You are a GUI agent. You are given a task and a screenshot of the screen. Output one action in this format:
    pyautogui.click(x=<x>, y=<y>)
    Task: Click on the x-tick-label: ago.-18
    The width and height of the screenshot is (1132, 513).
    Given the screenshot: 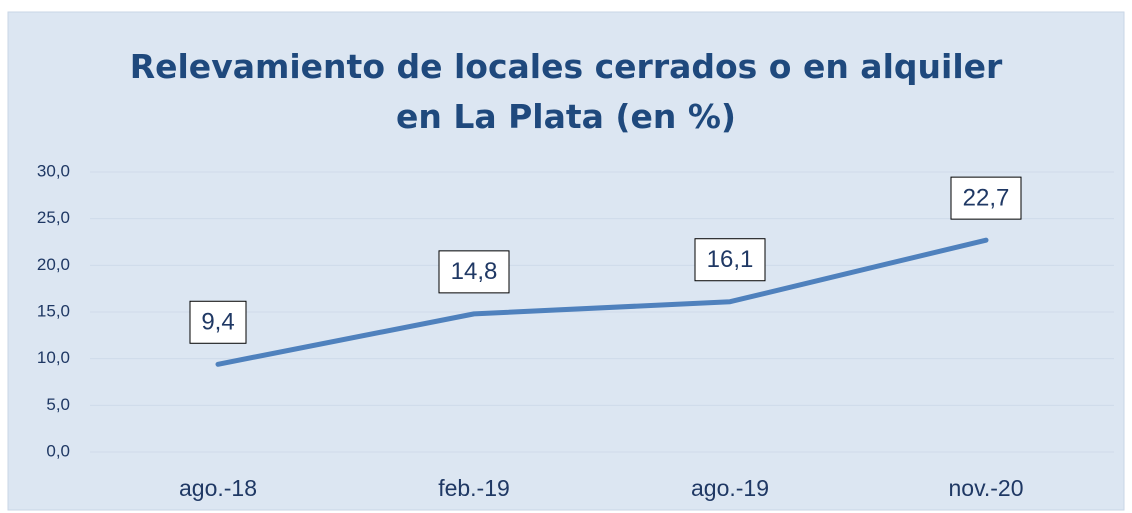 What is the action you would take?
    pyautogui.click(x=218, y=488)
    